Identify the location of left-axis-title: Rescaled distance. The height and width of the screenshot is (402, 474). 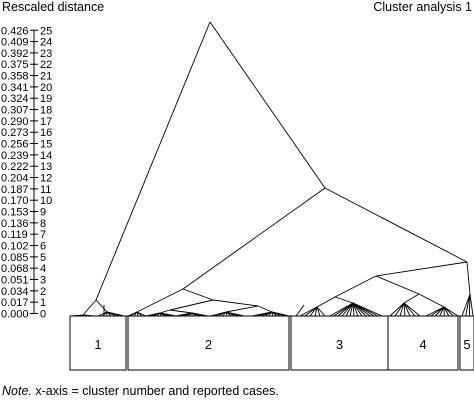
(53, 7).